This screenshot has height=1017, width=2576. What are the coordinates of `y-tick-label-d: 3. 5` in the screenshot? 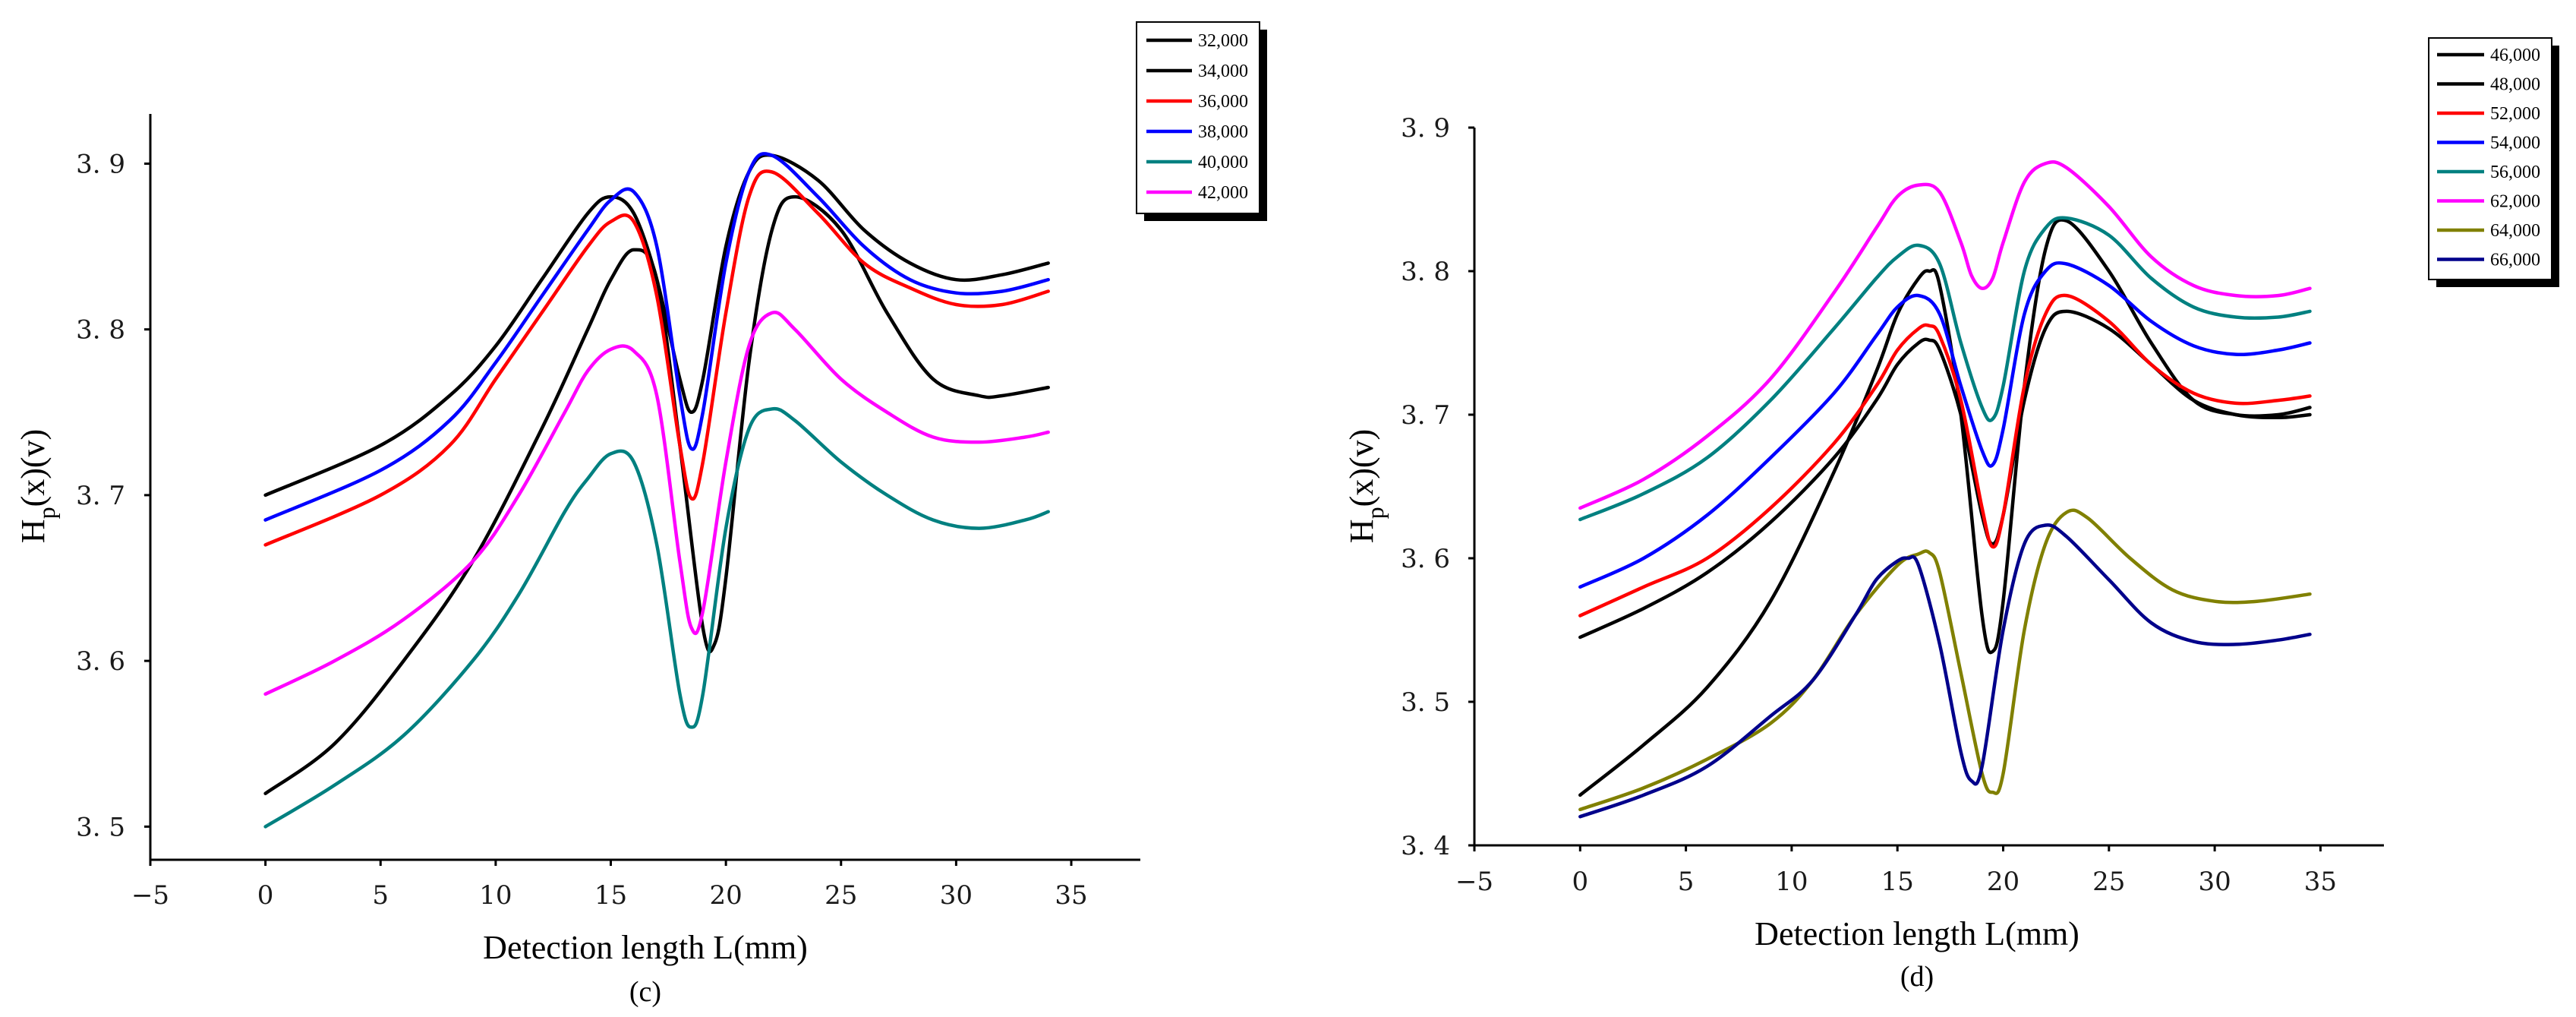 It's located at (1425, 703).